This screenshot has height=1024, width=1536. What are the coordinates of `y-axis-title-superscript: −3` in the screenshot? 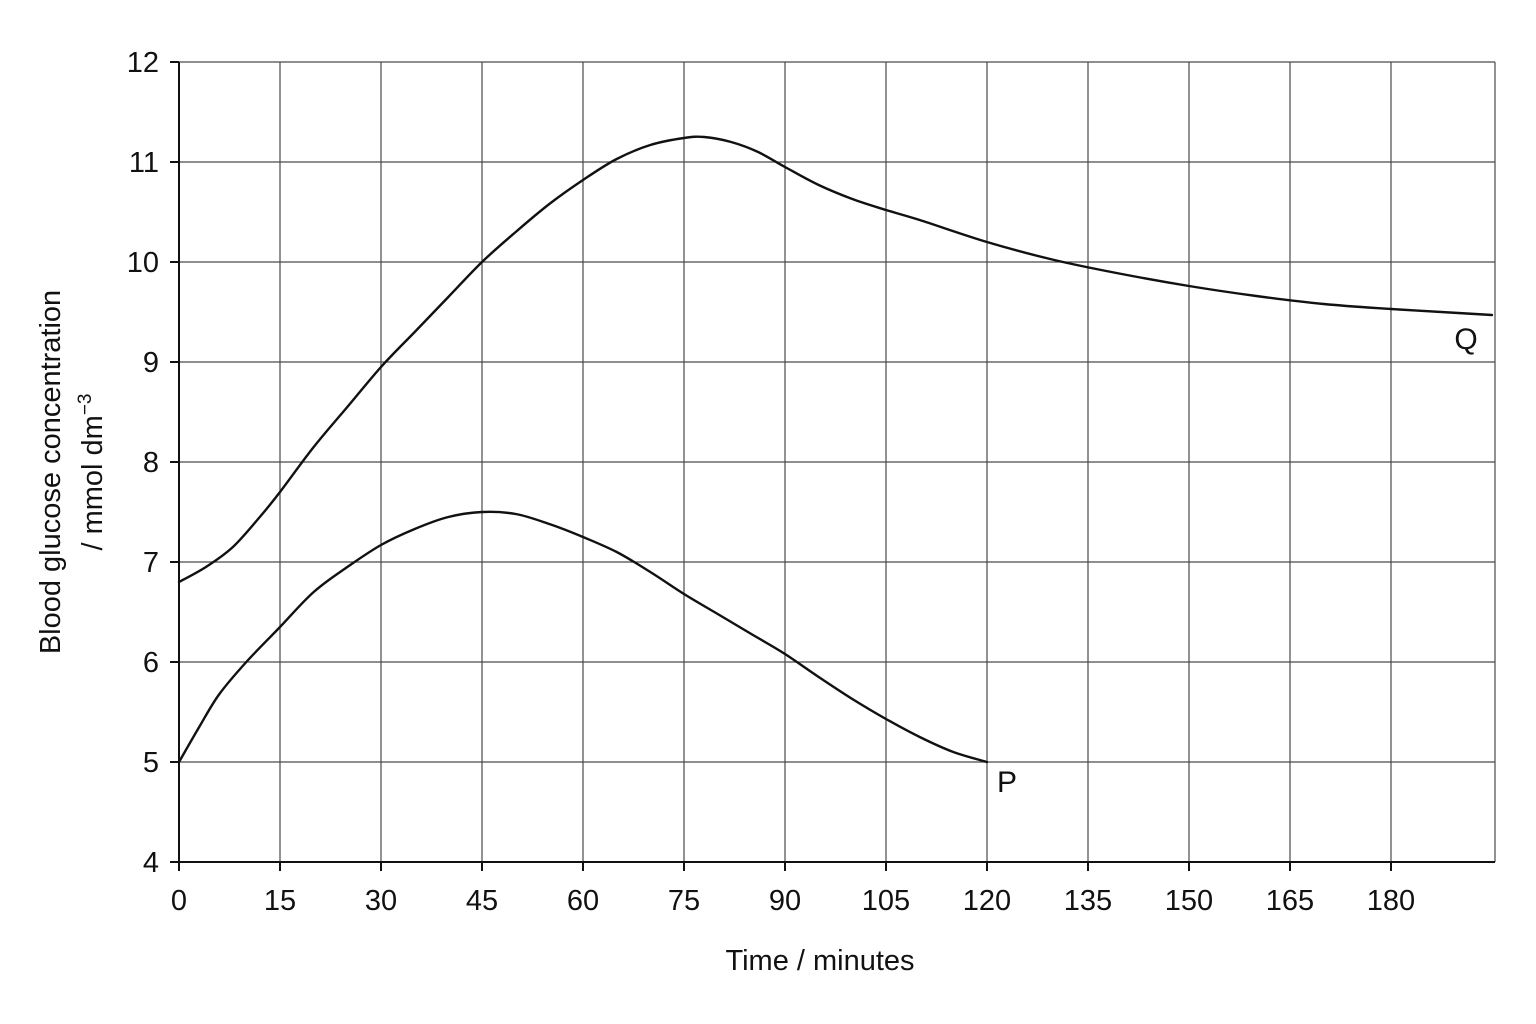 It's located at (85, 404).